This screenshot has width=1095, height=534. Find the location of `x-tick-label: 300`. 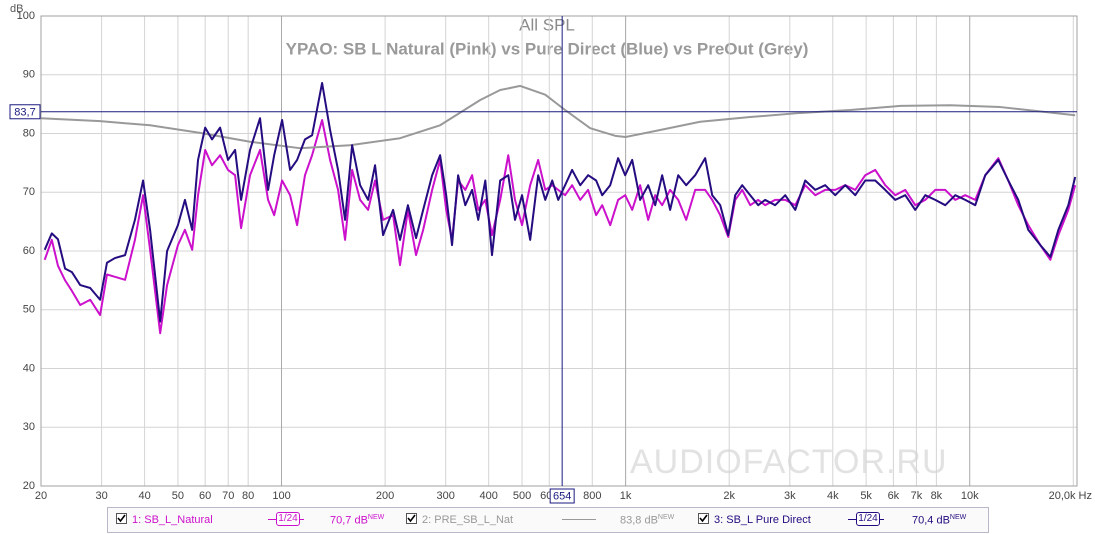

x-tick-label: 300 is located at coordinates (446, 496).